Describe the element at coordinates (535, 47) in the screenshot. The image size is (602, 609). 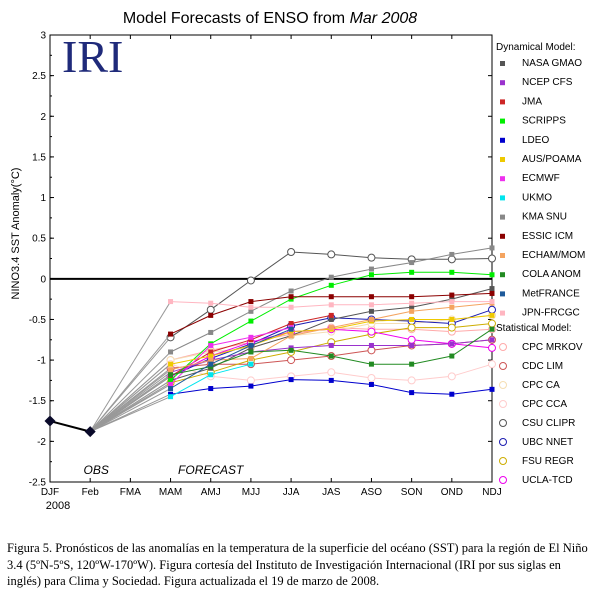
I see `dynamical-legend-title: Dynamical Model:` at that location.